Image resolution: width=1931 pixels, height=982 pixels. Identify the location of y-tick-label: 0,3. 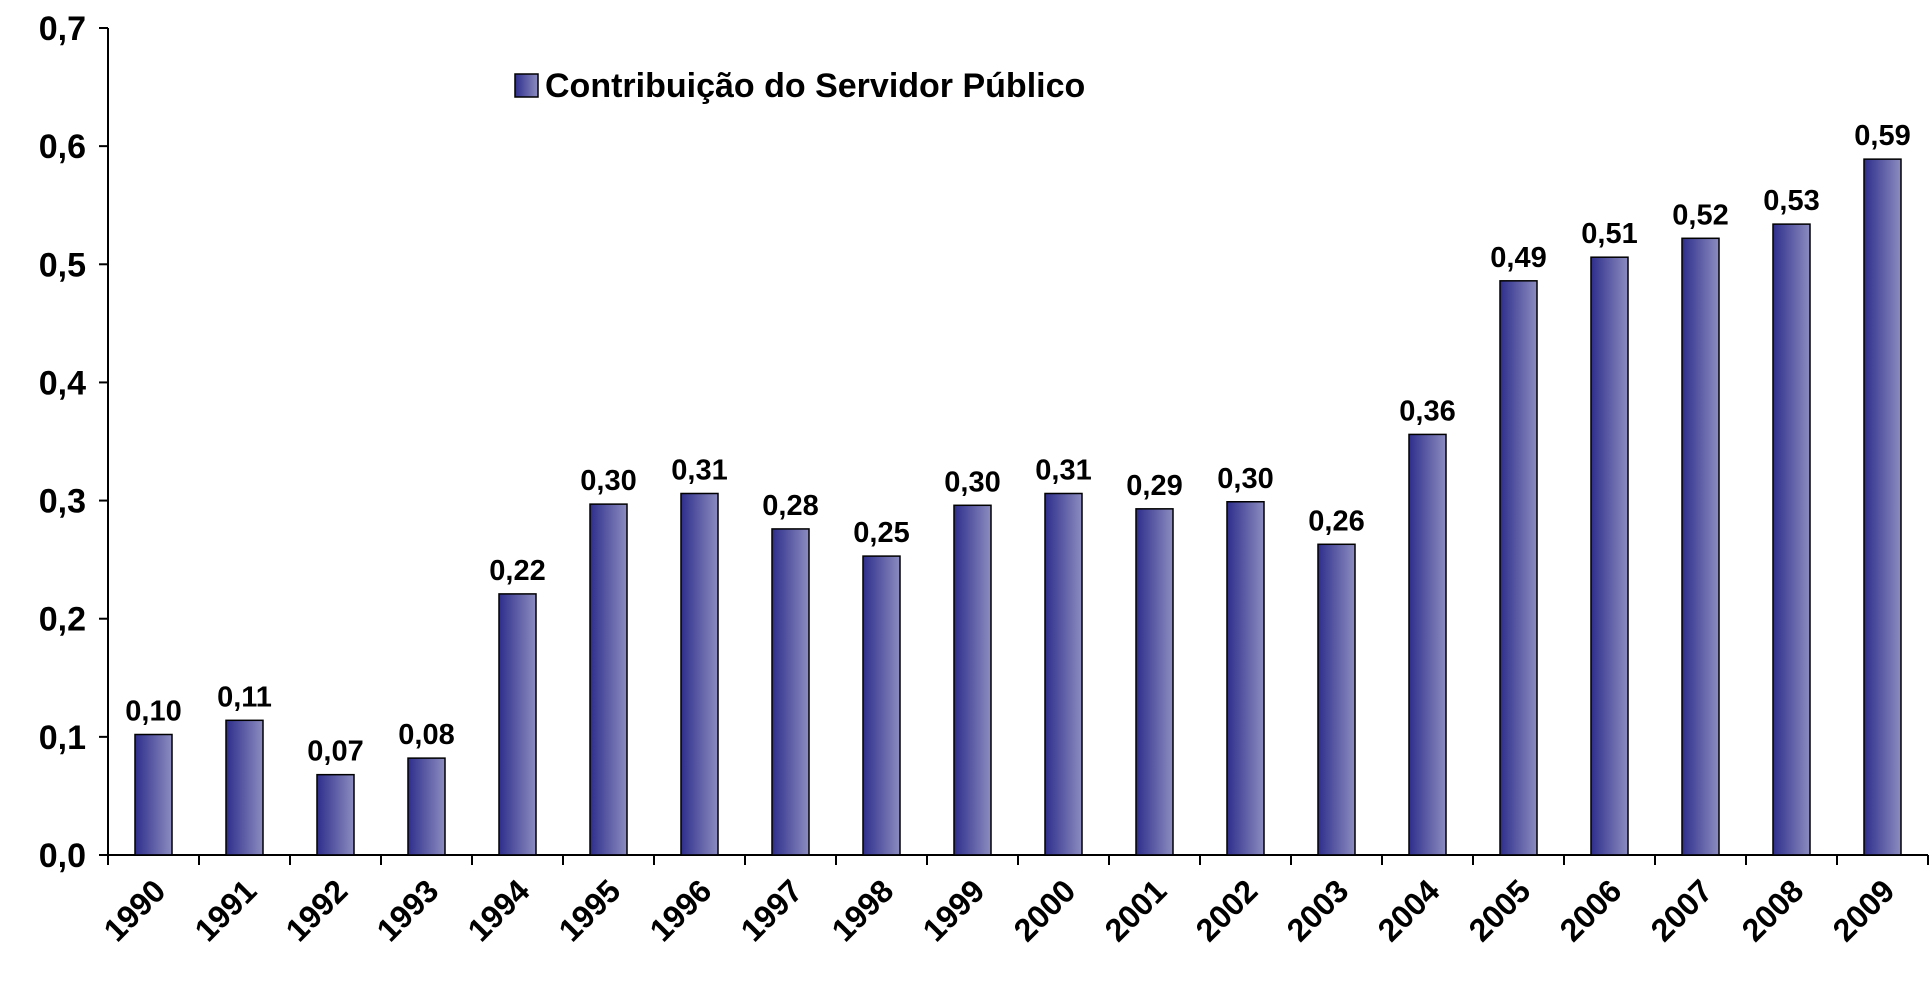
(62, 502).